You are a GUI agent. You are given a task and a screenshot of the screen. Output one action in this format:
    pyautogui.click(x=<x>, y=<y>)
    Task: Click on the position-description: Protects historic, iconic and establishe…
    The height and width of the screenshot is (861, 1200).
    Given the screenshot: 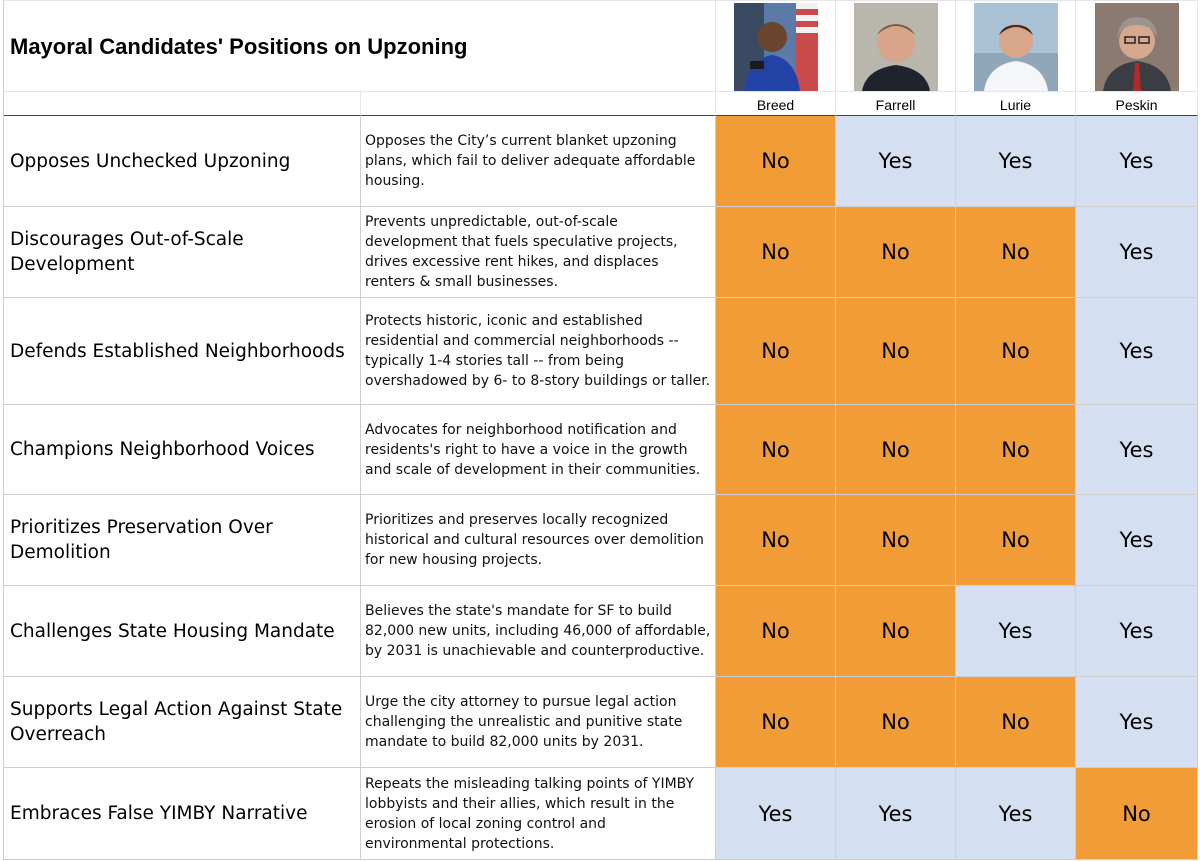 What is the action you would take?
    pyautogui.click(x=538, y=351)
    